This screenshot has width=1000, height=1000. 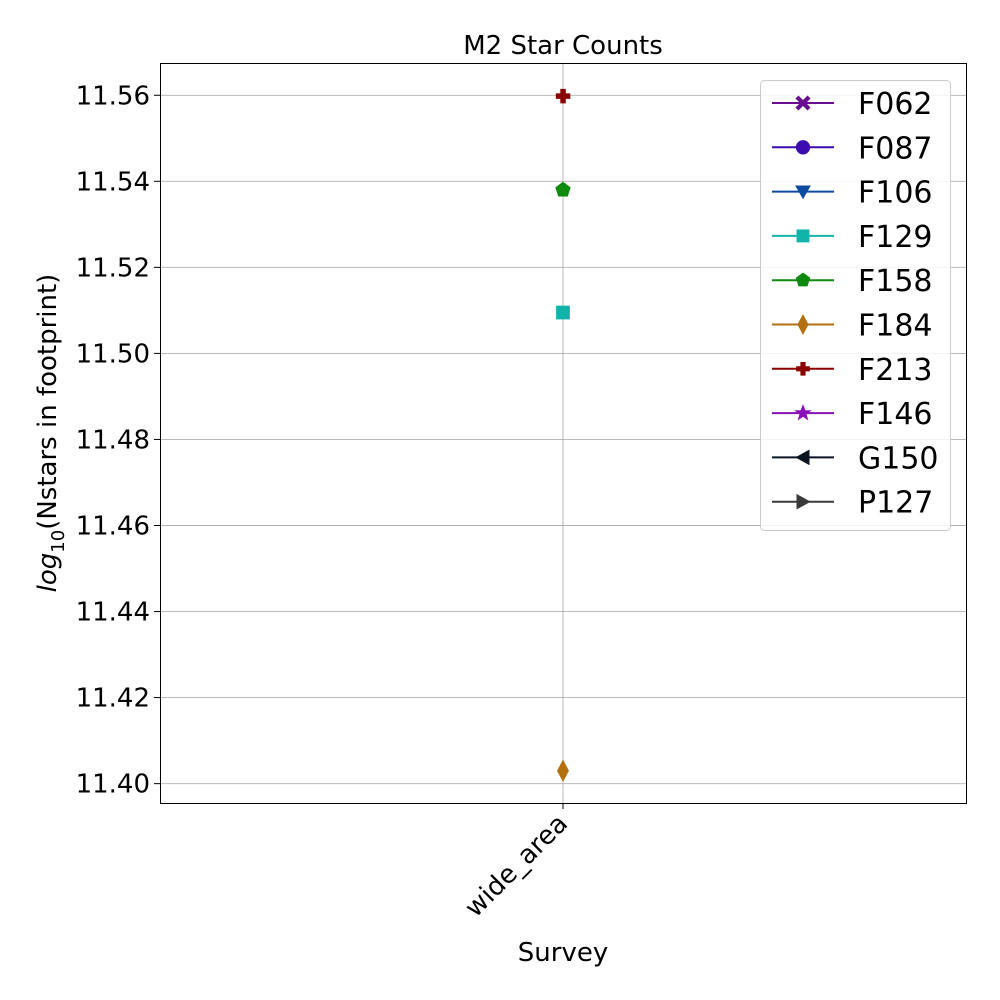 I want to click on legend-label: F106, so click(x=895, y=193).